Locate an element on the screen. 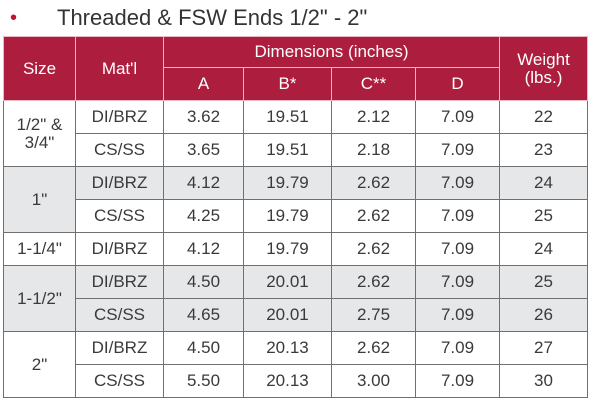  table-row: CS/SS 4.25 19.79 2.62 7.09 25 is located at coordinates (296, 216).